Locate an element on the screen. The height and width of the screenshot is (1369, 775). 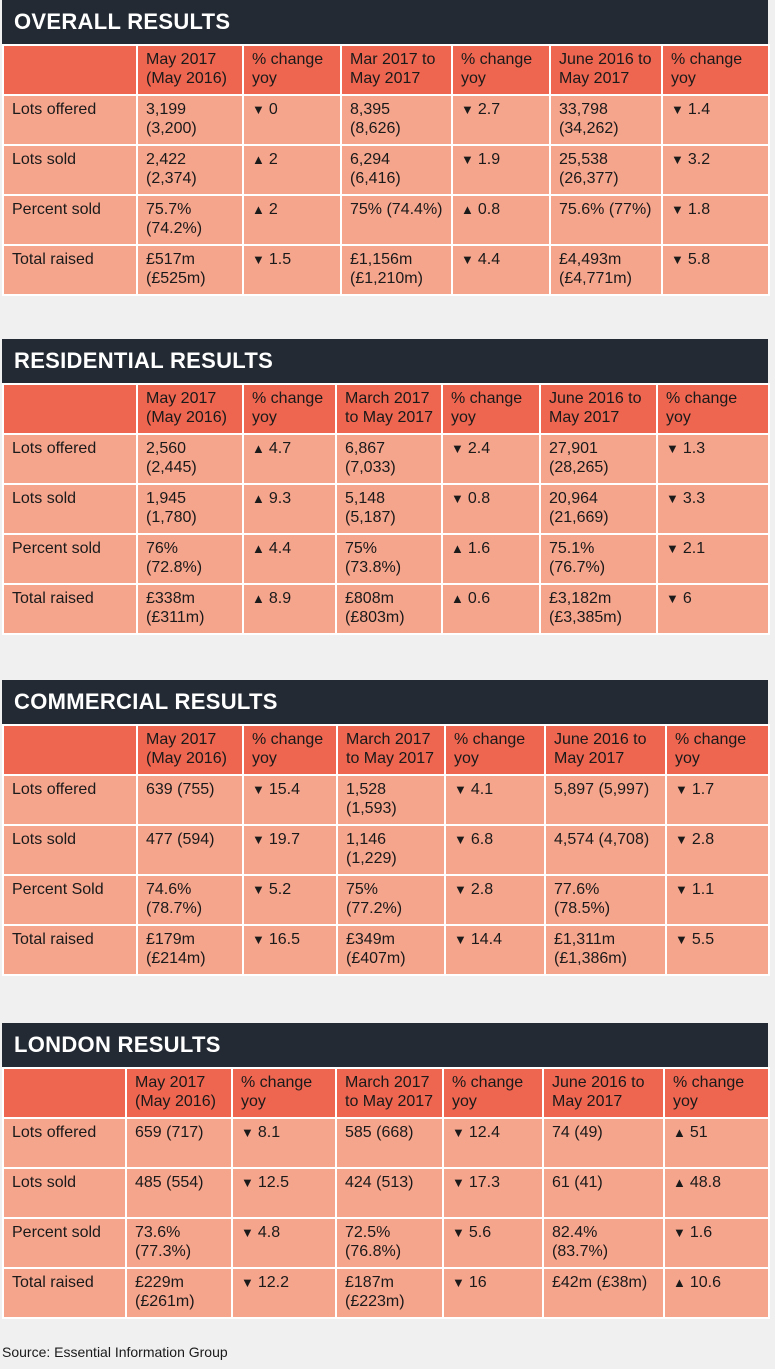
row-label: Percent Sold is located at coordinates (70, 900).